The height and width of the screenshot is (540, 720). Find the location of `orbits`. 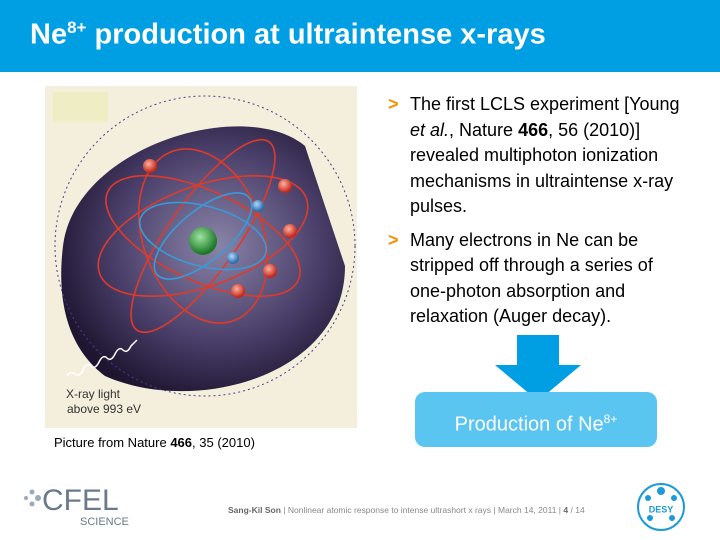

orbits is located at coordinates (203, 236).